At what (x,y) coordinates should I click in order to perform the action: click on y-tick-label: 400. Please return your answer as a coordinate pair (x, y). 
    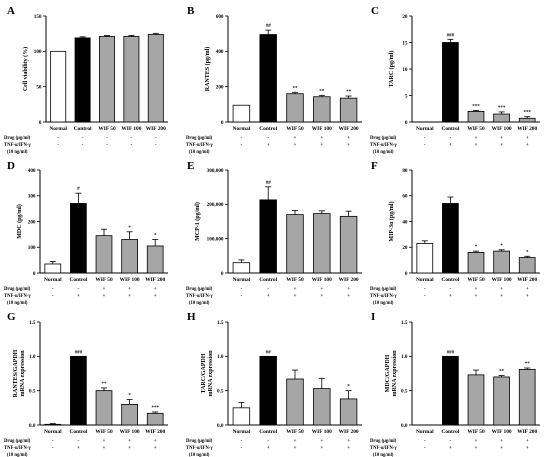
    Looking at the image, I should click on (32, 171).